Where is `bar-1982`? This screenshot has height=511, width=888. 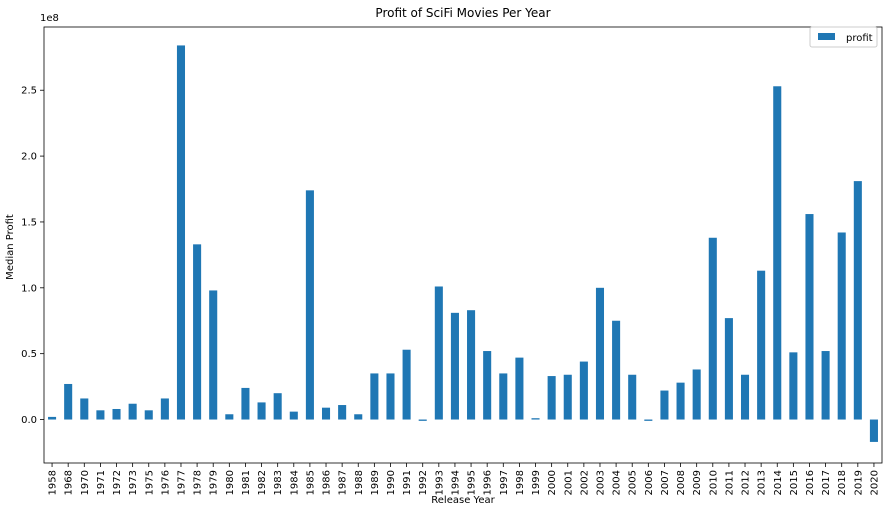
bar-1982 is located at coordinates (261, 411).